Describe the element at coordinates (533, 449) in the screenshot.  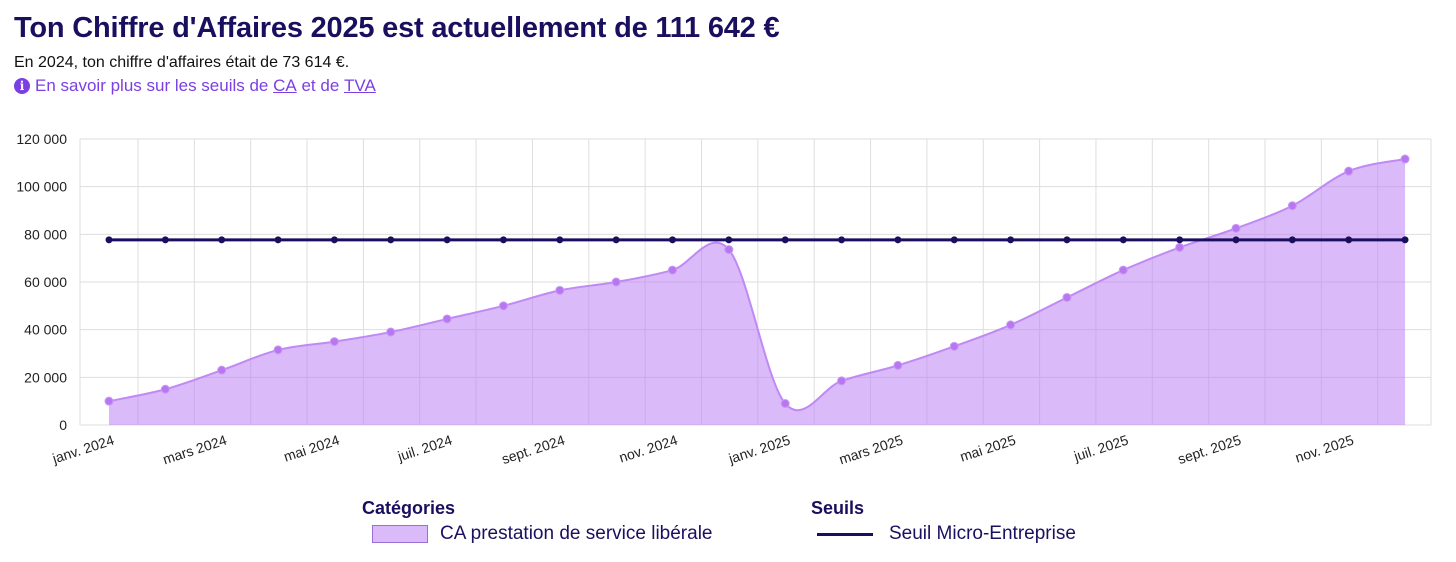
I see `x-tick-label: sept. 2024` at that location.